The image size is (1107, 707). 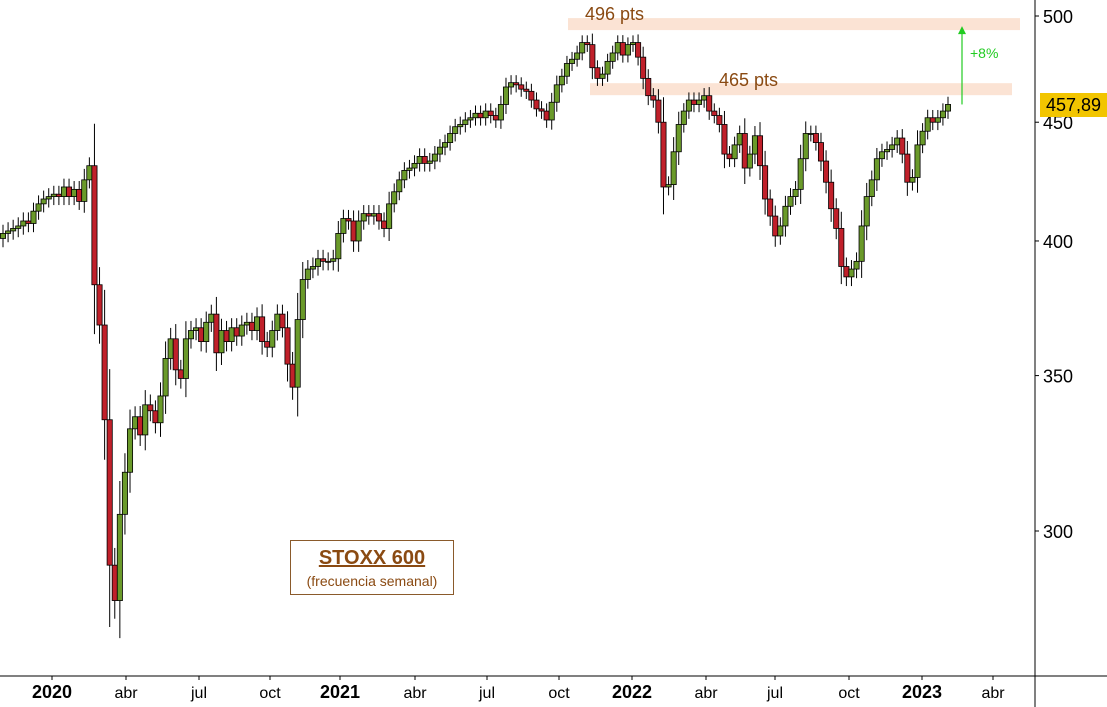 I want to click on resistance-bands, so click(x=794, y=57).